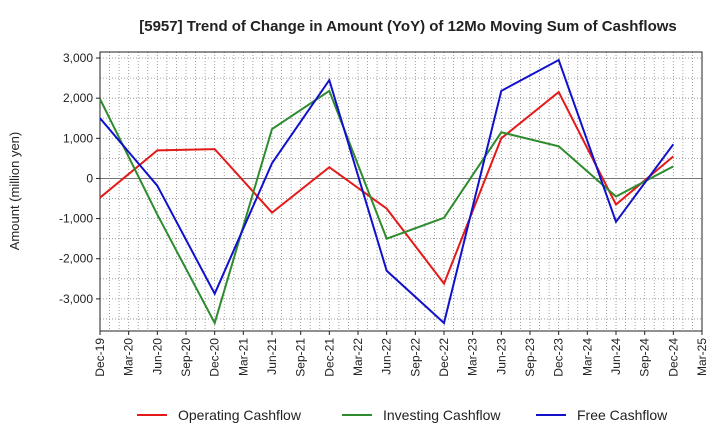  Describe the element at coordinates (89, 178) in the screenshot. I see `y-tick-label: 0` at that location.